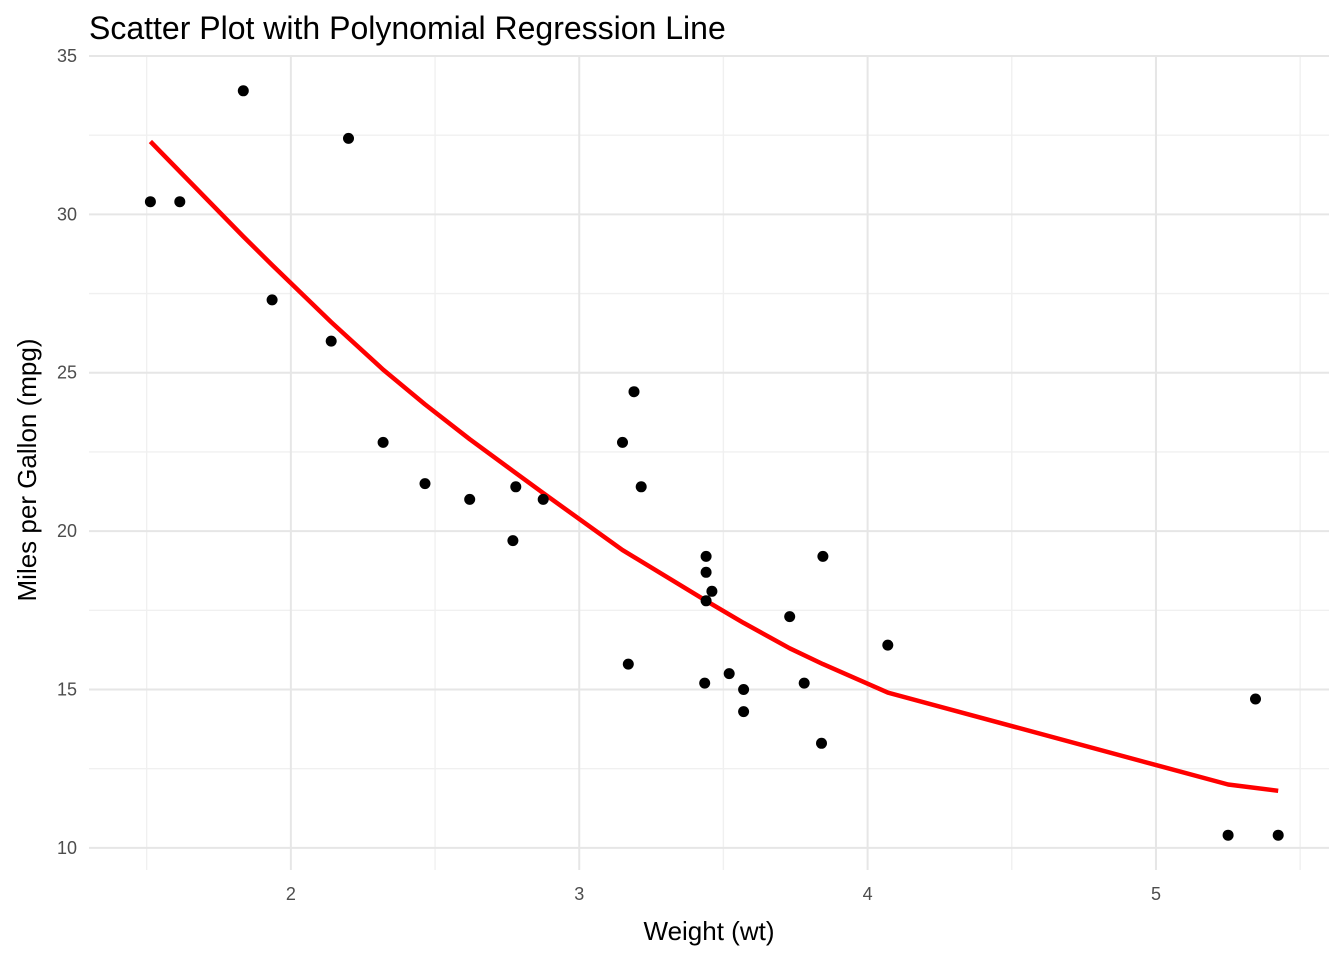  I want to click on y-tick-label: 20, so click(67, 531).